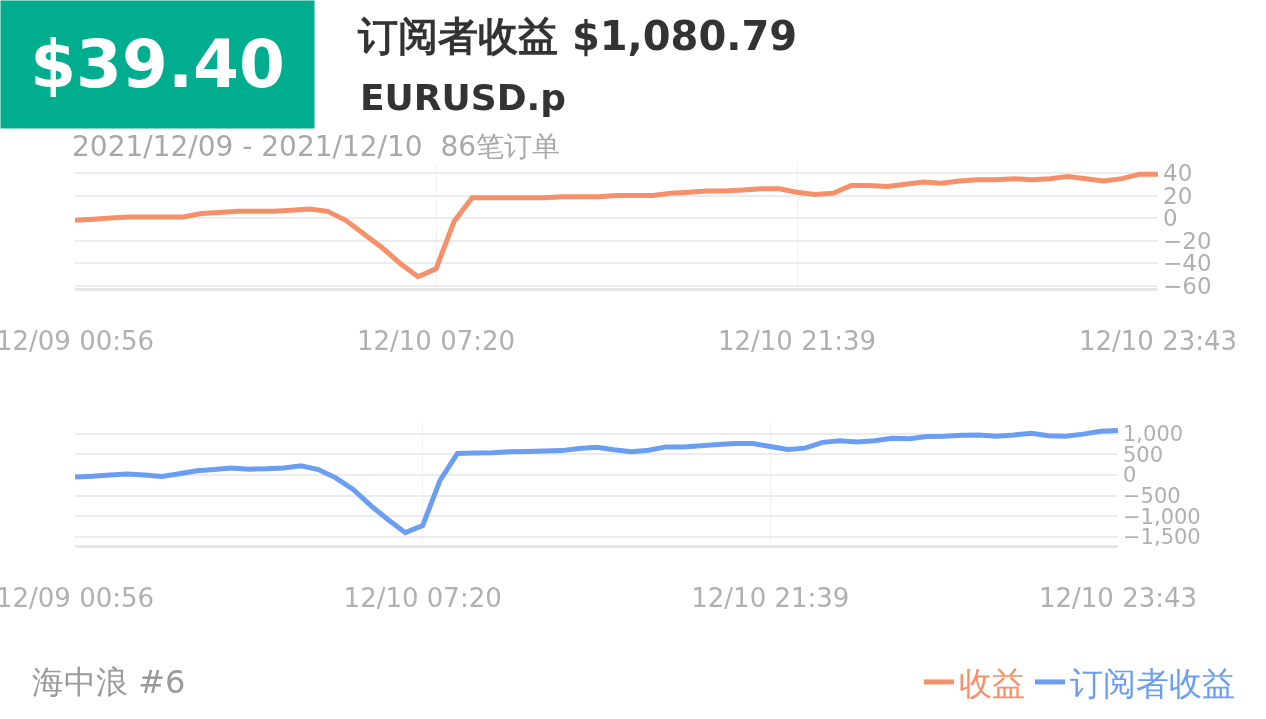  What do you see at coordinates (1152, 683) in the screenshot?
I see `legend-label: 订阅者收益` at bounding box center [1152, 683].